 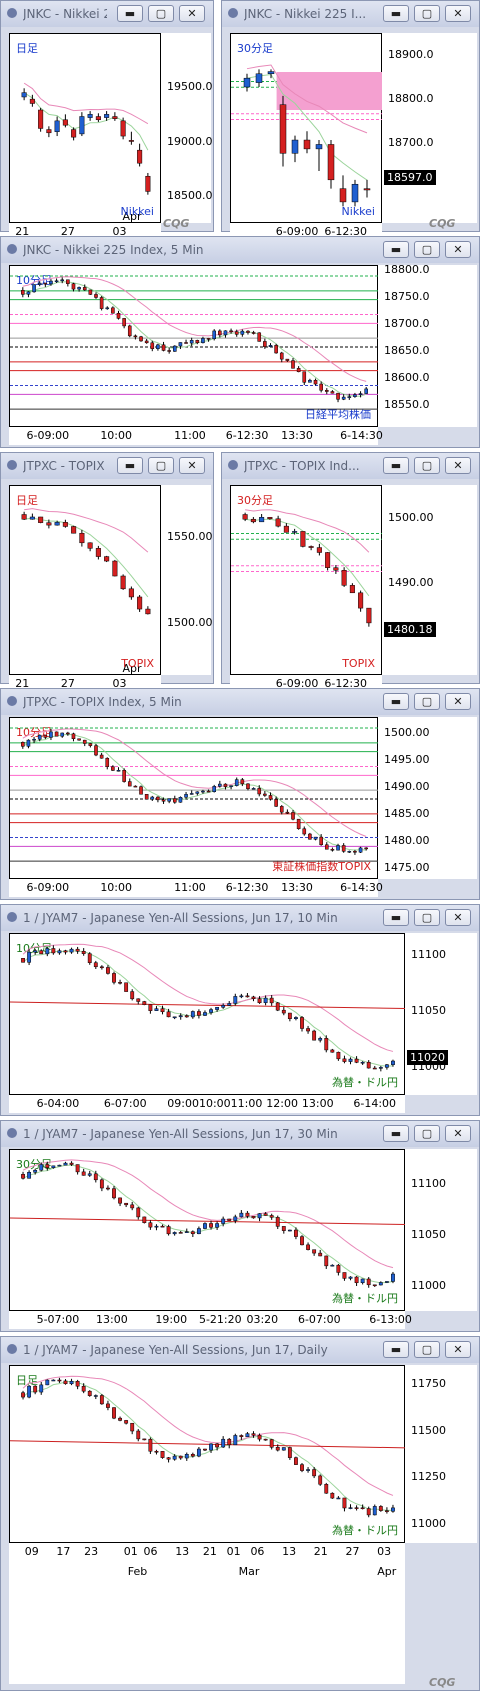 I want to click on plot-area: 10分足 日経平均株価, so click(x=194, y=346).